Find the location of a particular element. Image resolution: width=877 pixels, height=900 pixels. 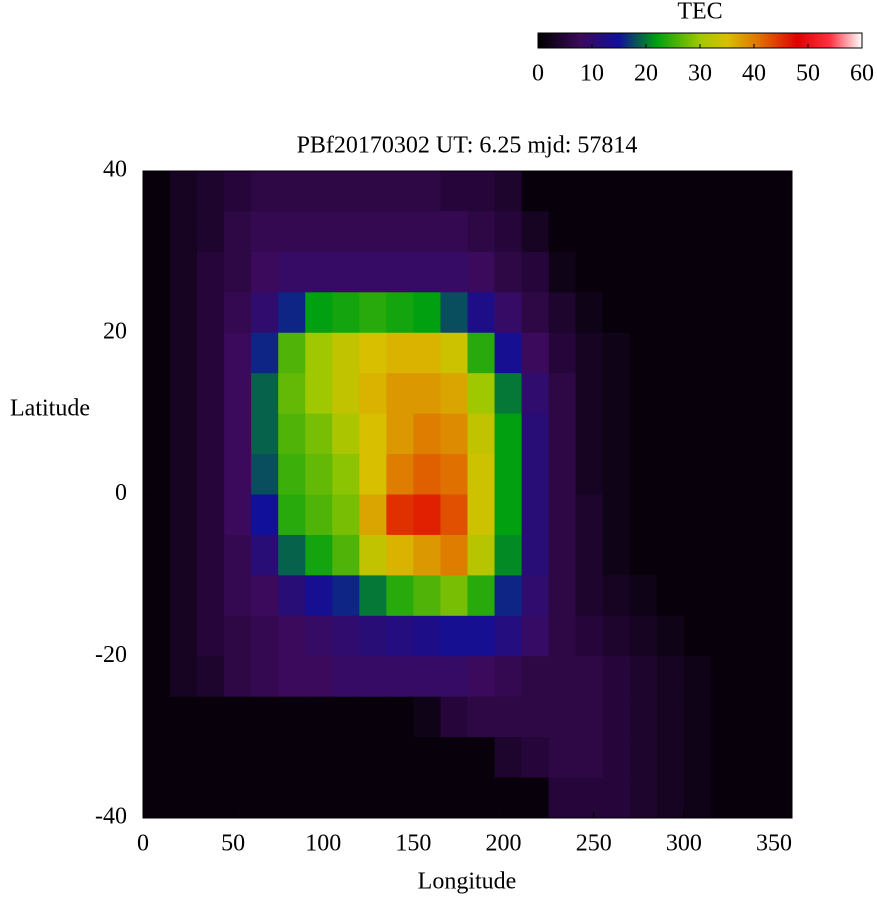

y-tick-label: -40 is located at coordinates (111, 817).